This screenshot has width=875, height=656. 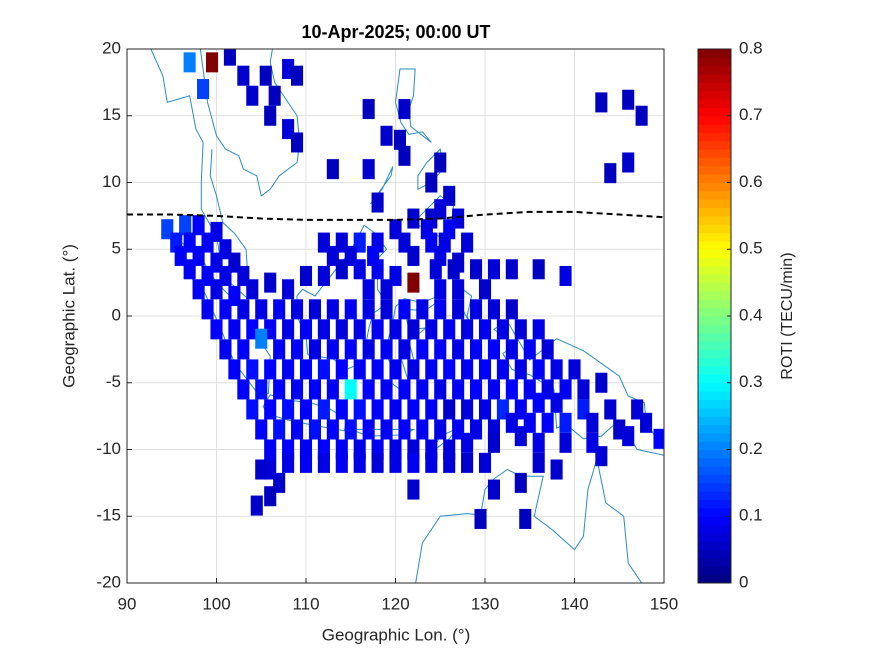 I want to click on y-axis-label: Geographic Lat. (°), so click(x=68, y=316).